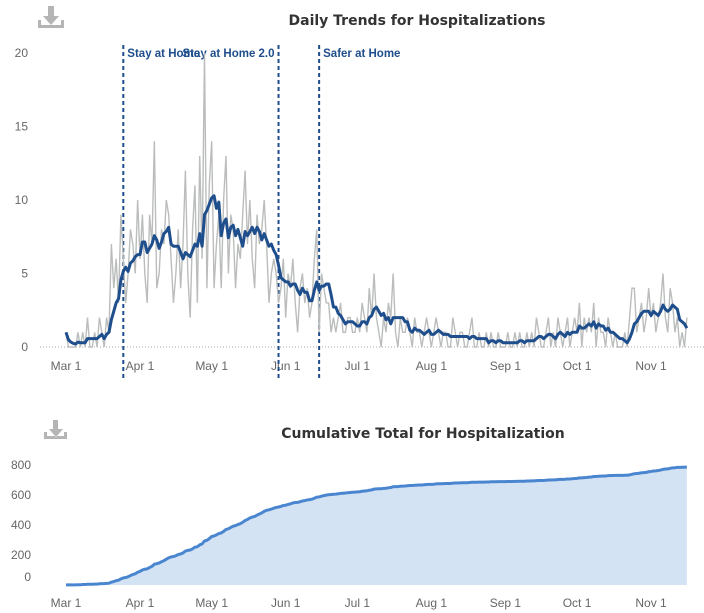 The image size is (704, 613). Describe the element at coordinates (21, 525) in the screenshot. I see `y-tick-label: 400` at that location.